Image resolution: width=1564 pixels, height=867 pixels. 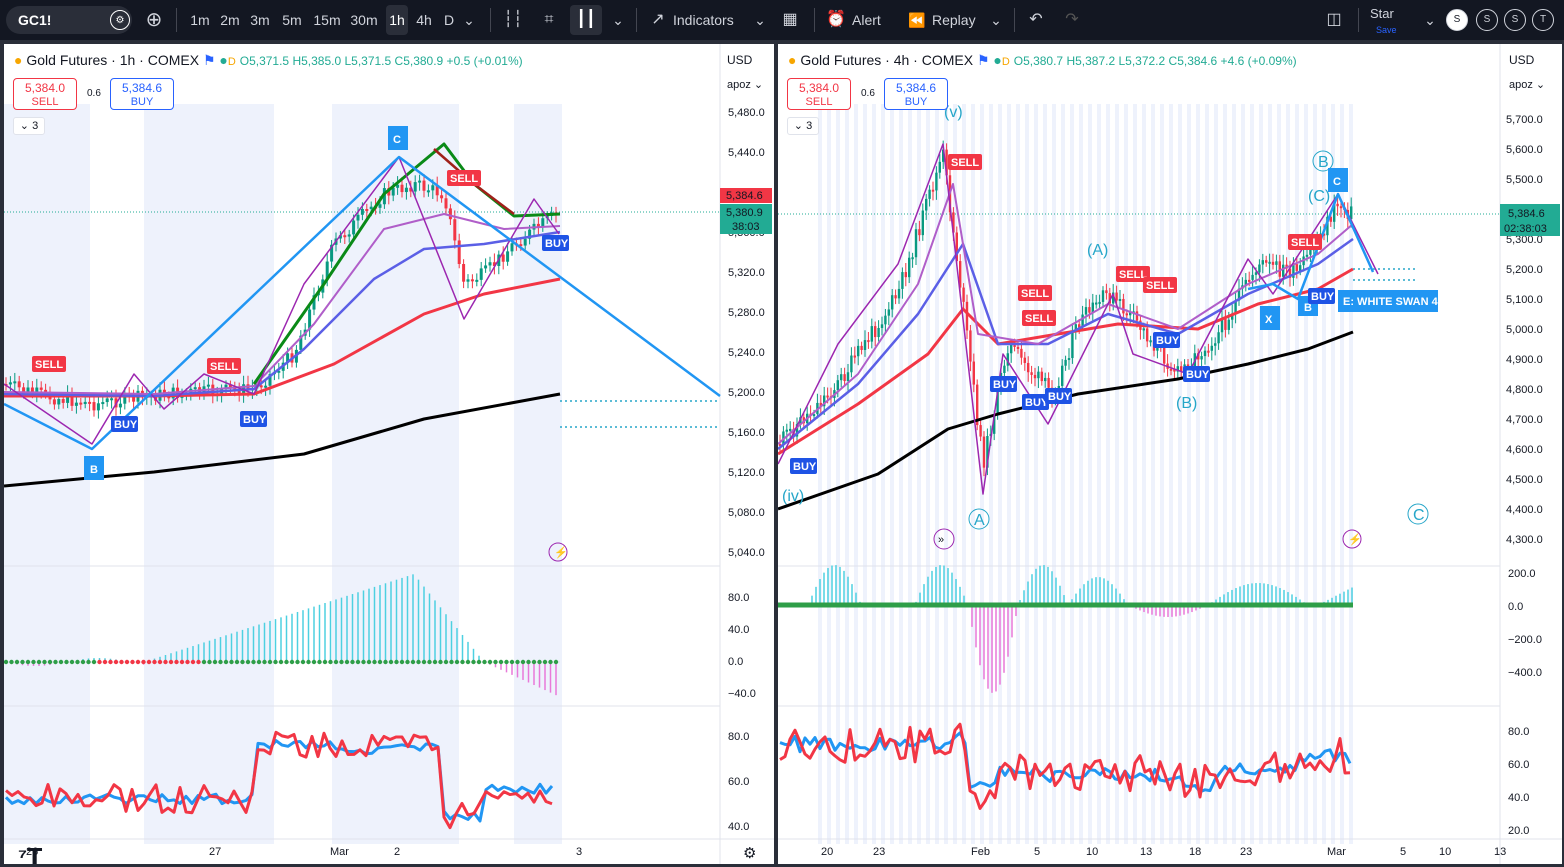 I want to click on buy-signal-label: BUY, so click(x=557, y=244).